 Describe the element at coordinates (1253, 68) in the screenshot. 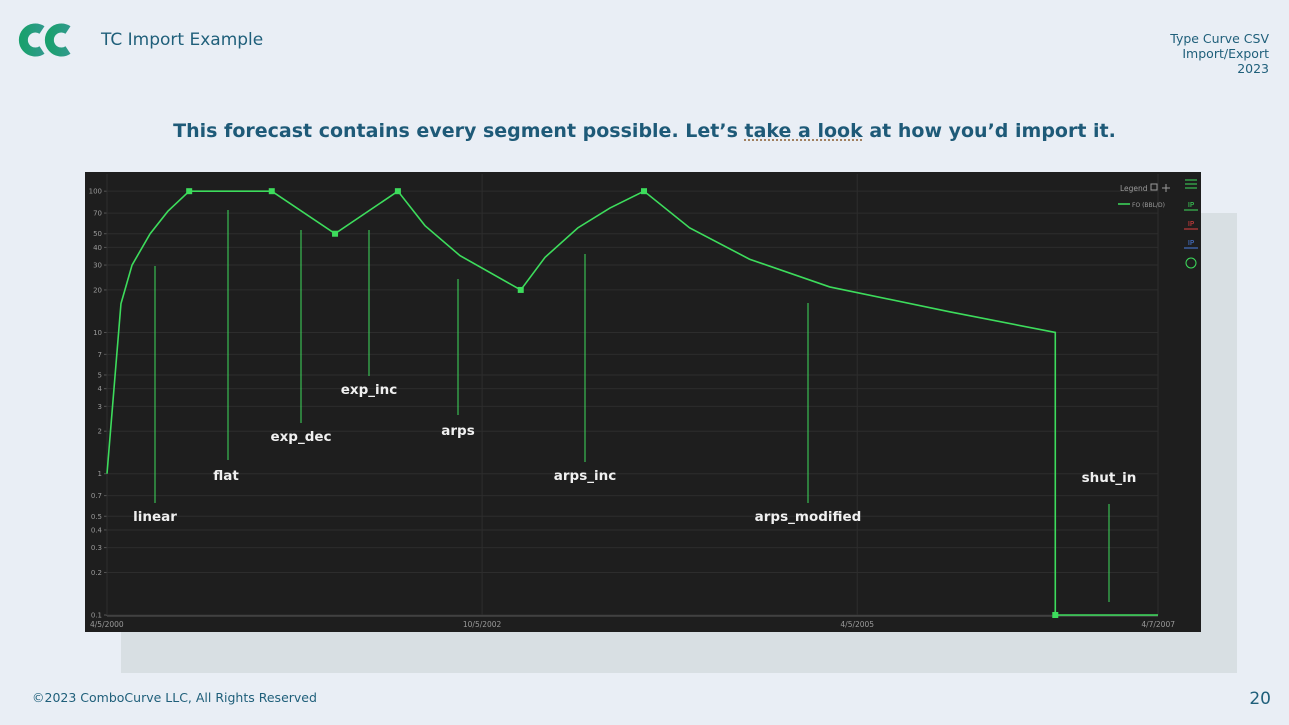

I see `side-line: 2023` at that location.